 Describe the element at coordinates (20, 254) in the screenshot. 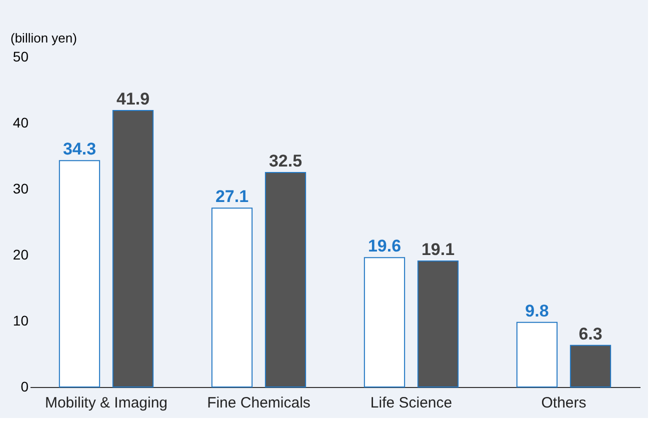

I see `y-tick-label: 20` at that location.